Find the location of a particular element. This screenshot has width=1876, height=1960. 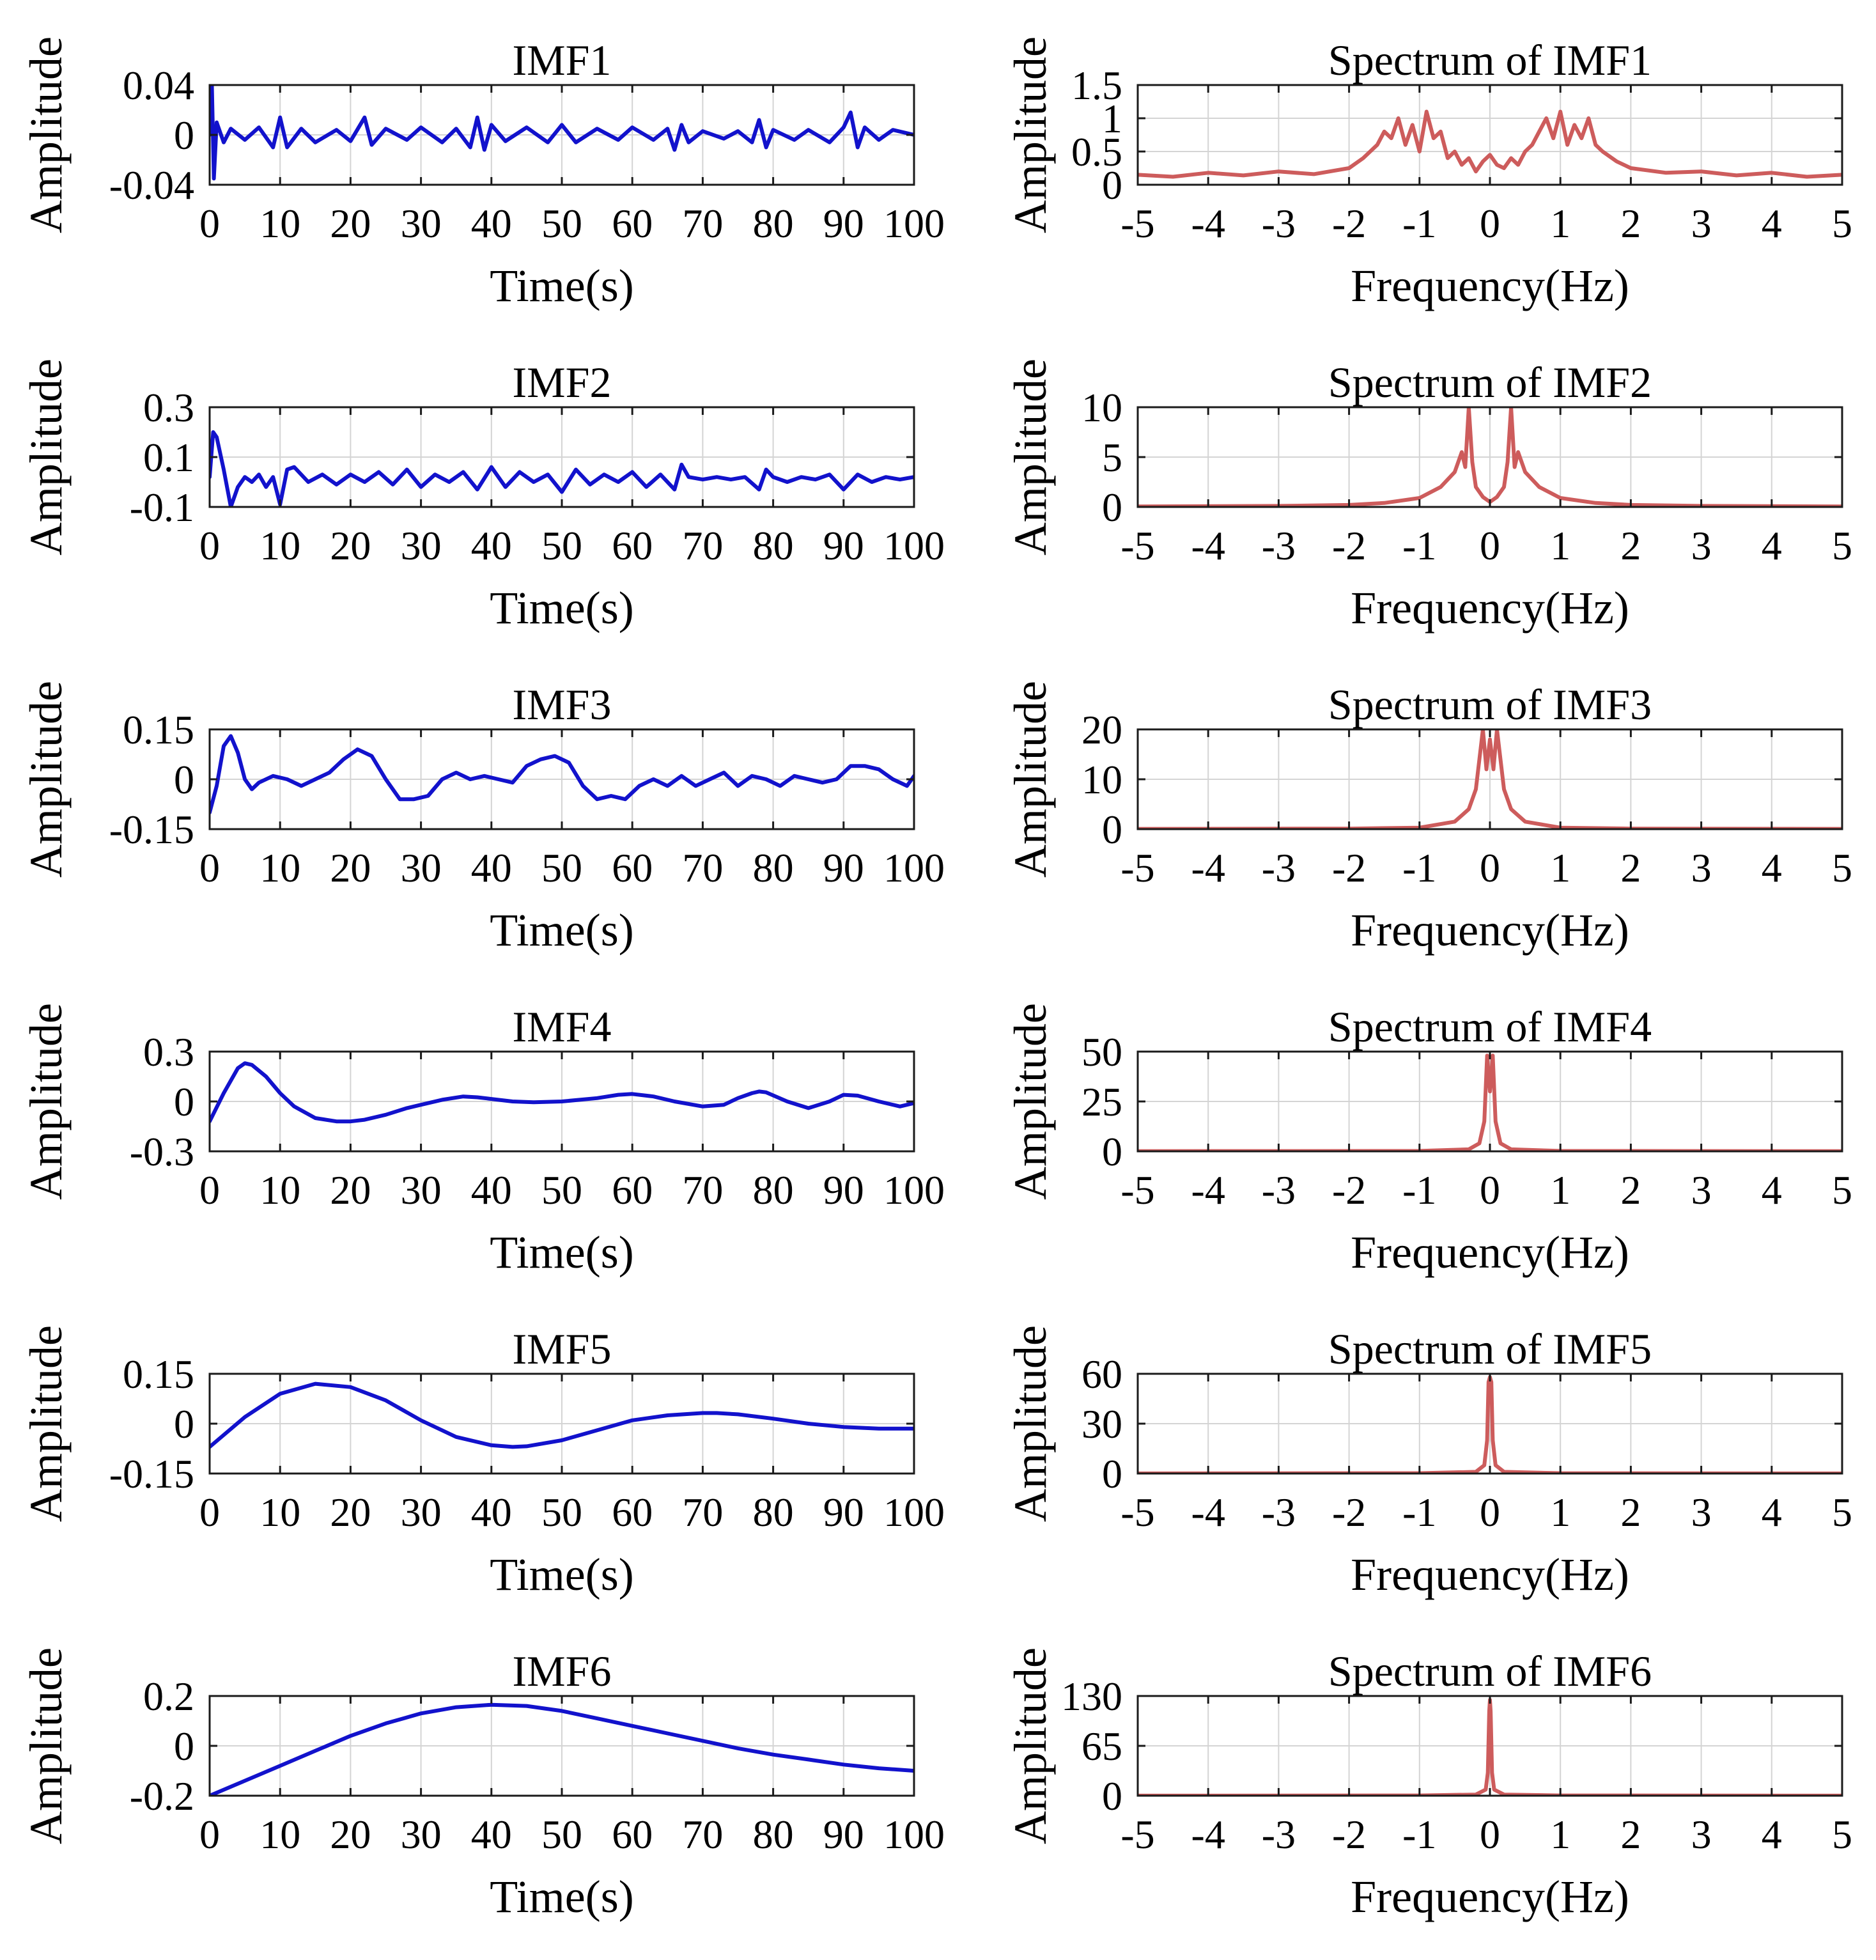

y-tick-label: 65 is located at coordinates (1101, 1746).